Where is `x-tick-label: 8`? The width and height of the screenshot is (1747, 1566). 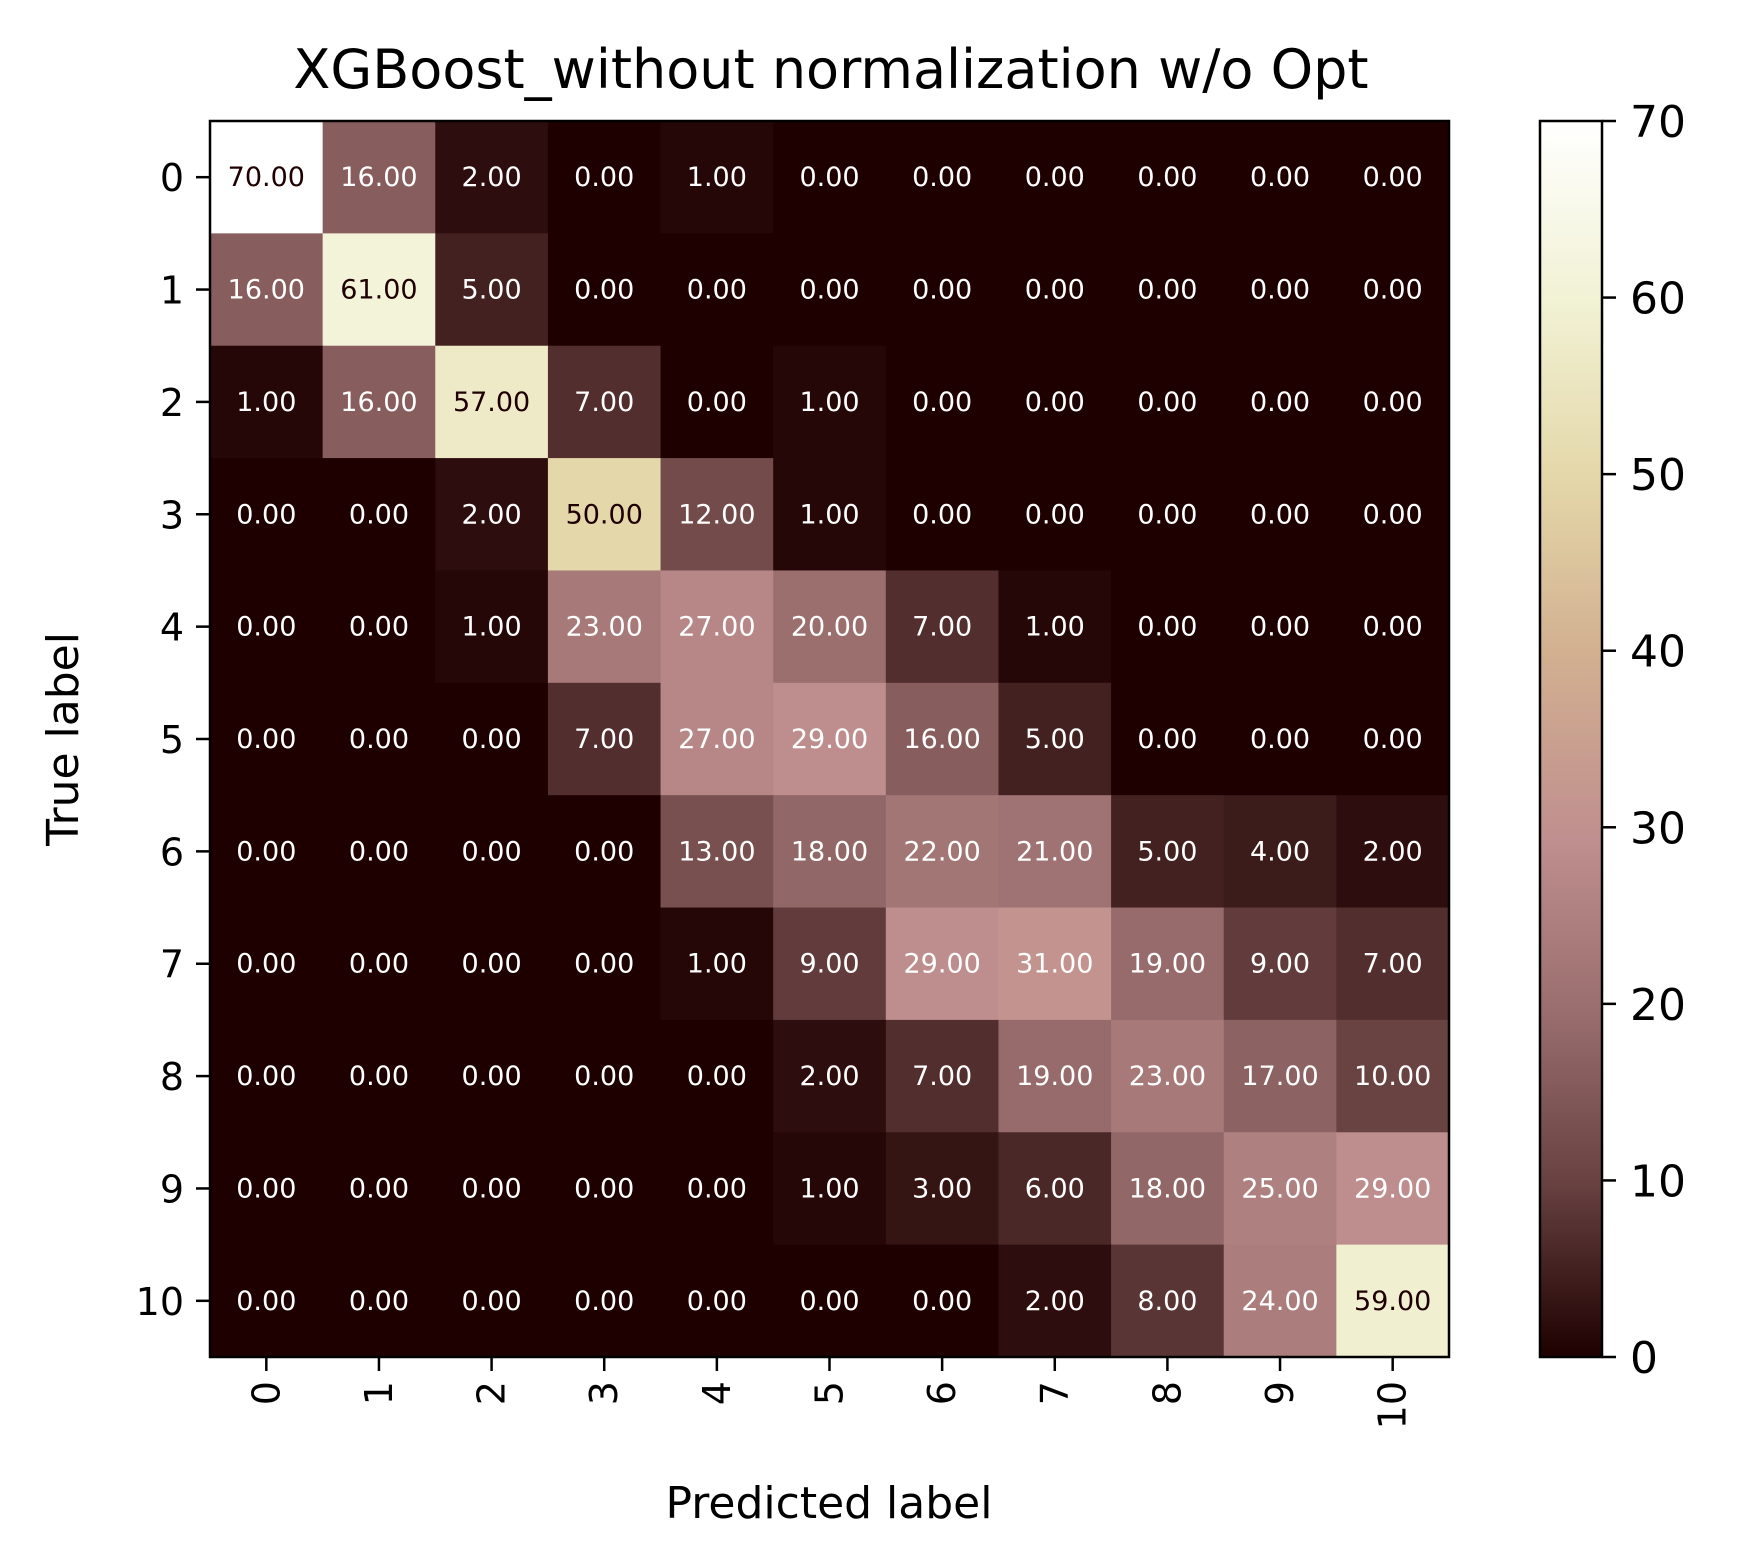 x-tick-label: 8 is located at coordinates (1167, 1393).